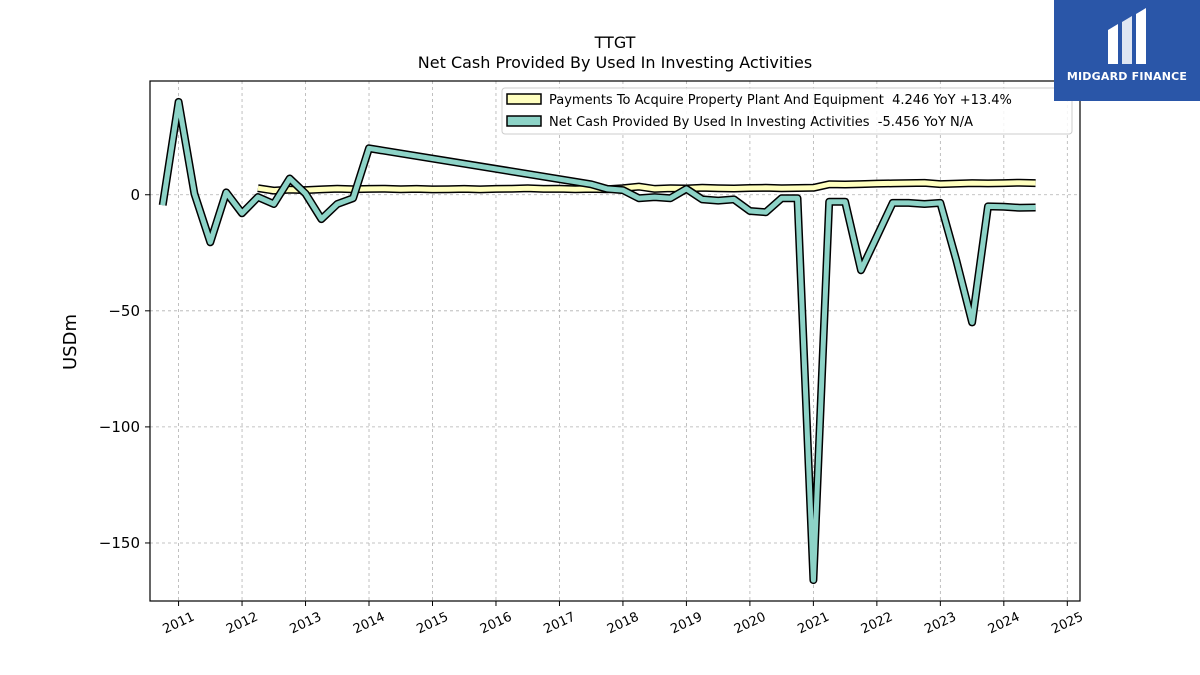 Image resolution: width=1200 pixels, height=675 pixels. I want to click on y-tick-label: −50, so click(124, 311).